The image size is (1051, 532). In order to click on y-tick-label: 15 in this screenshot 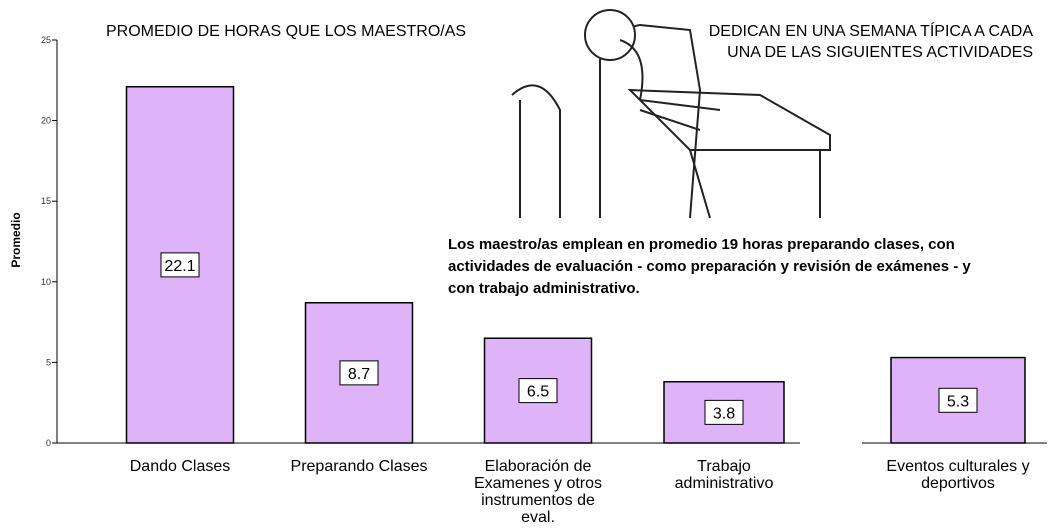, I will do `click(46, 201)`.